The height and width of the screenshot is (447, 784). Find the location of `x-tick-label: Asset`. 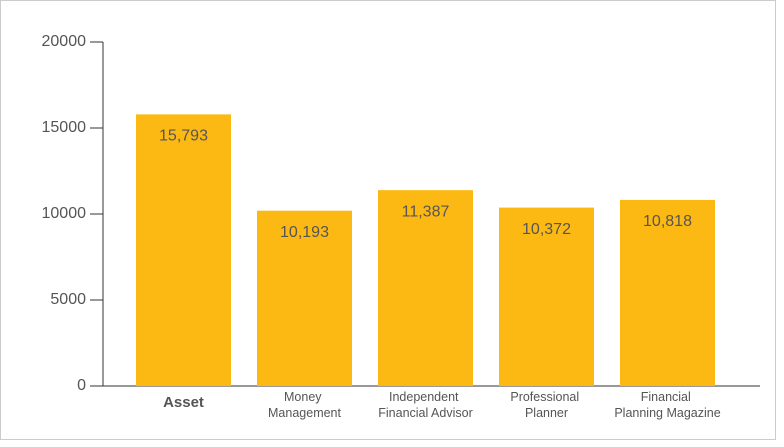

x-tick-label: Asset is located at coordinates (183, 402).